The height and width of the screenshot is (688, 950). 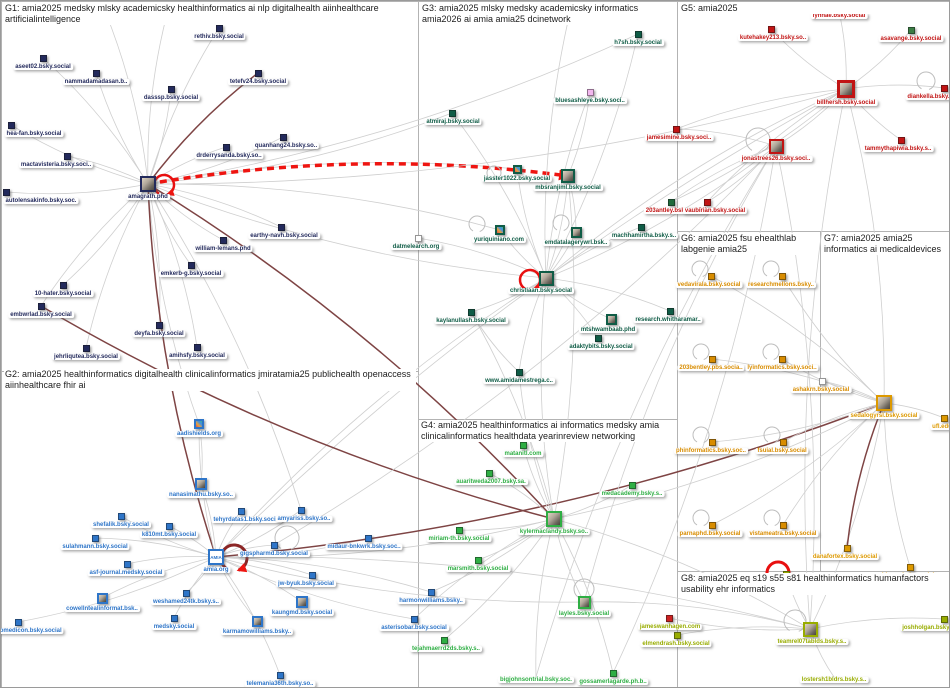 I want to click on node-label: karmamowilliams.bsky.., so click(x=257, y=631).